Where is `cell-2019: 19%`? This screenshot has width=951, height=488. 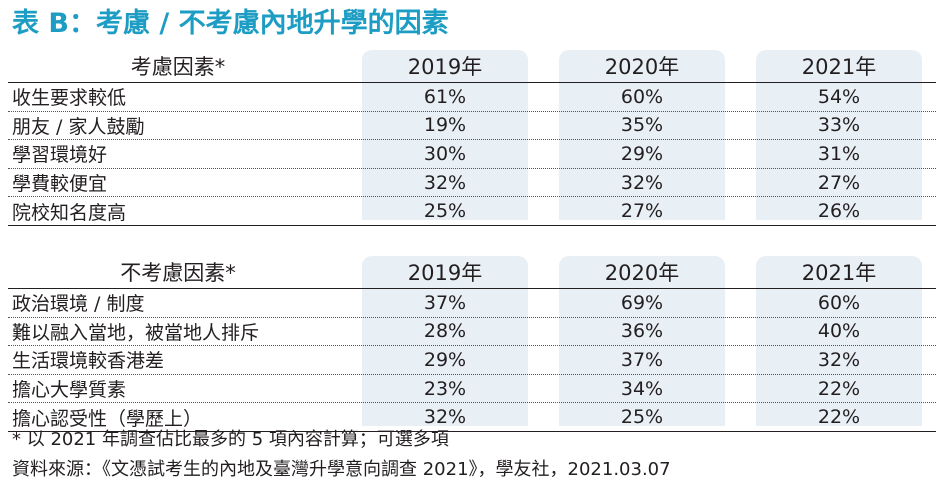 cell-2019: 19% is located at coordinates (445, 125).